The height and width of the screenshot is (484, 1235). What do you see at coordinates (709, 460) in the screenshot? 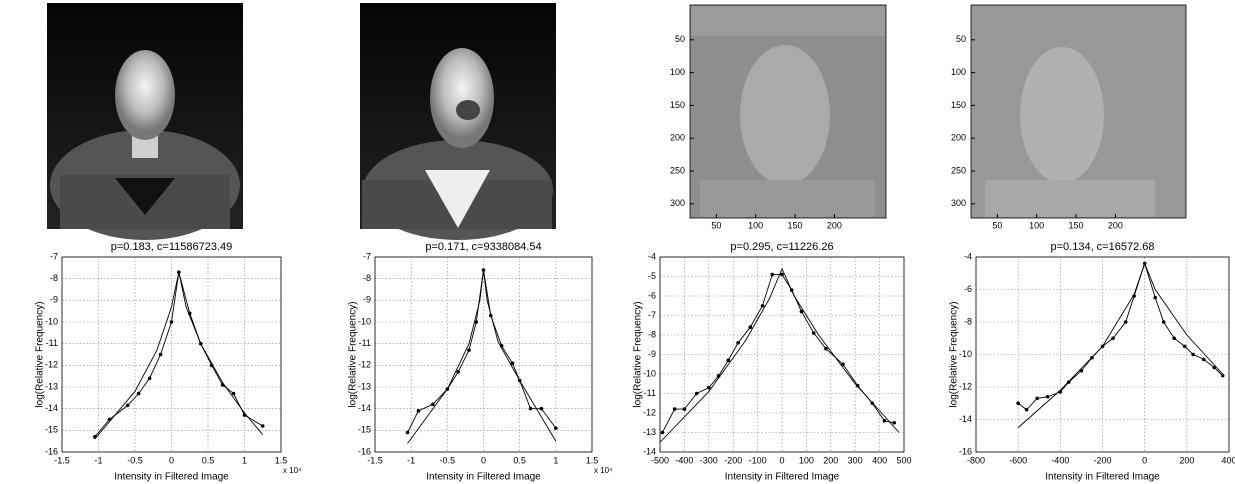
I see `x-tick-label: -300` at bounding box center [709, 460].